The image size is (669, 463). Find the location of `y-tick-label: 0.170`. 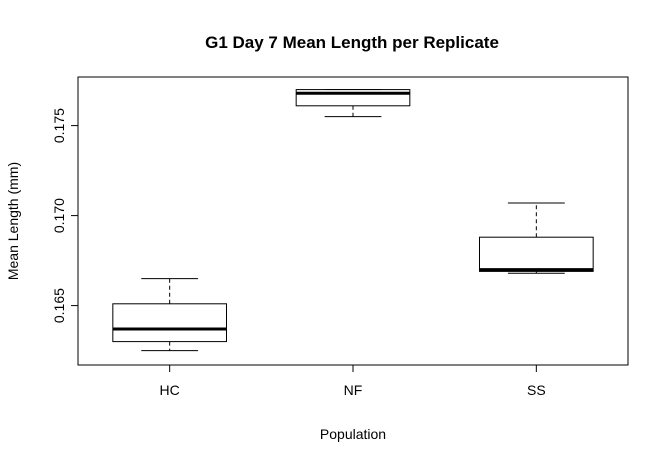

y-tick-label: 0.170 is located at coordinates (59, 215).